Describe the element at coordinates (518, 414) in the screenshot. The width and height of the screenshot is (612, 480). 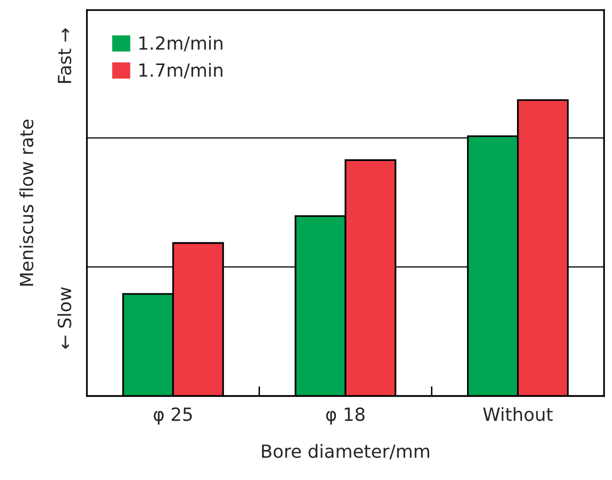
I see `x-tick-label: Without` at that location.